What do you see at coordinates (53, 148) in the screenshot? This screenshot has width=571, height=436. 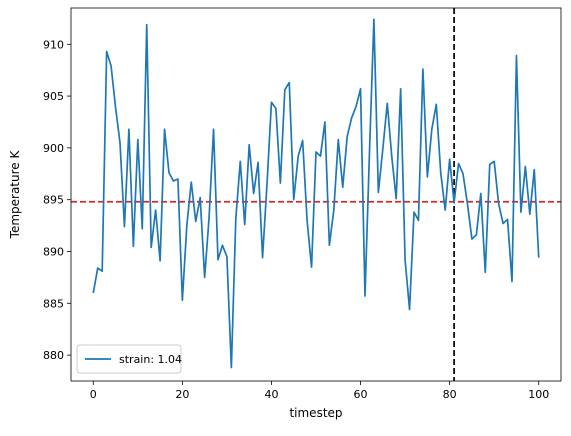 I see `y-tick-label: 900` at bounding box center [53, 148].